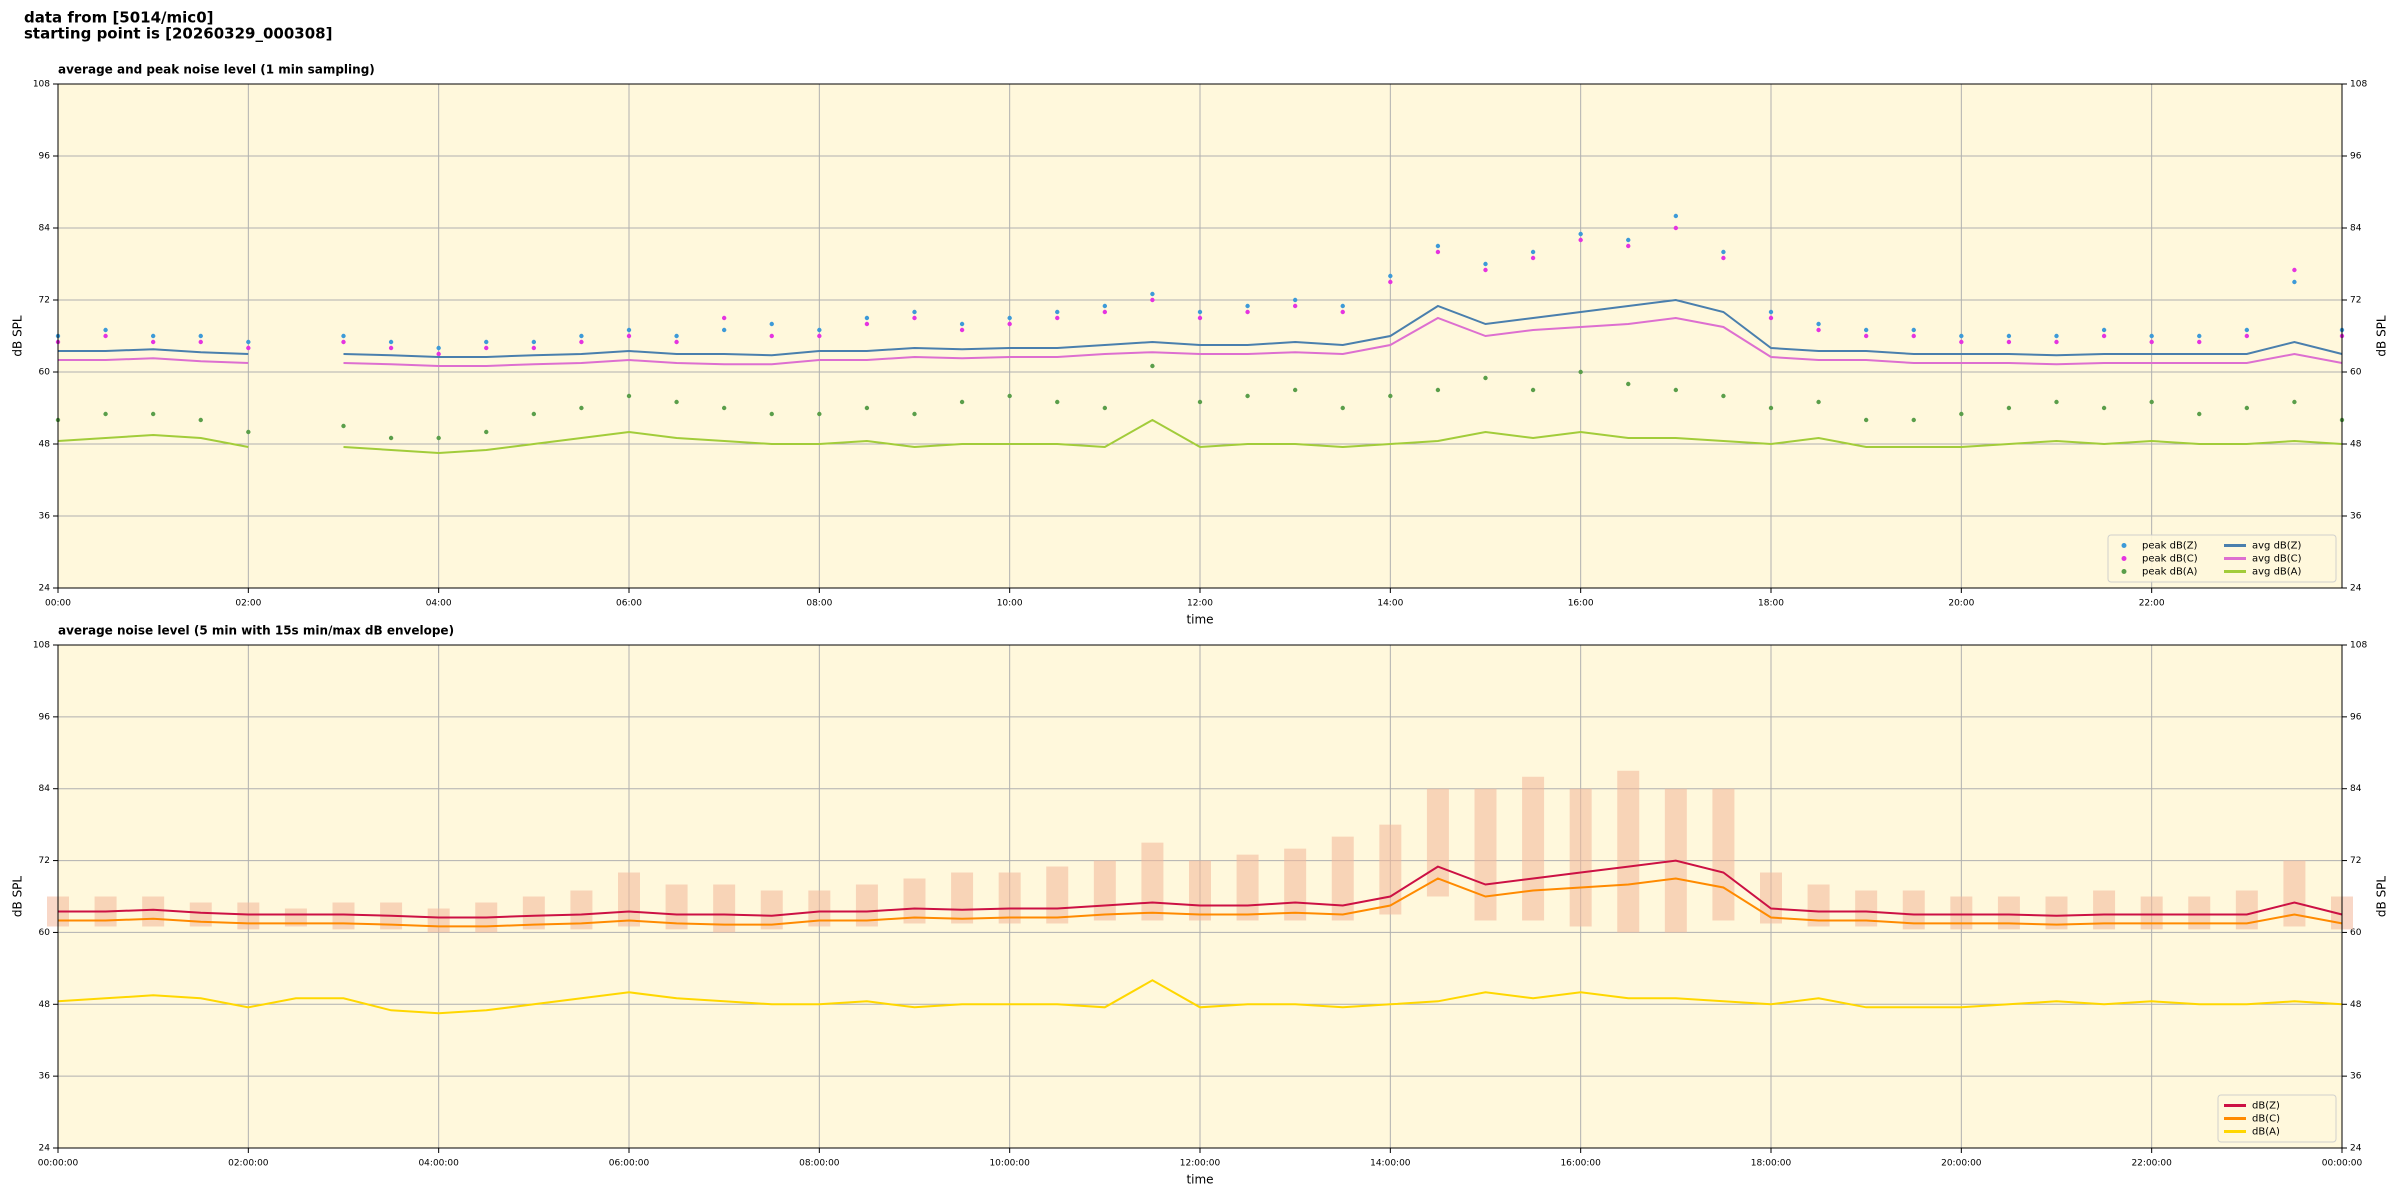  What do you see at coordinates (1199, 1180) in the screenshot?
I see `x-axis-label: time` at bounding box center [1199, 1180].